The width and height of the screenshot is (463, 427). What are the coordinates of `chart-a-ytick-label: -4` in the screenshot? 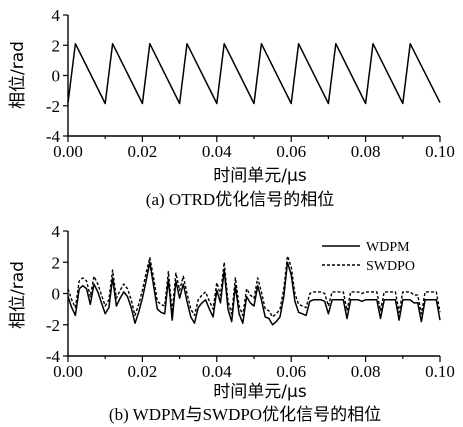 It's located at (53, 136).